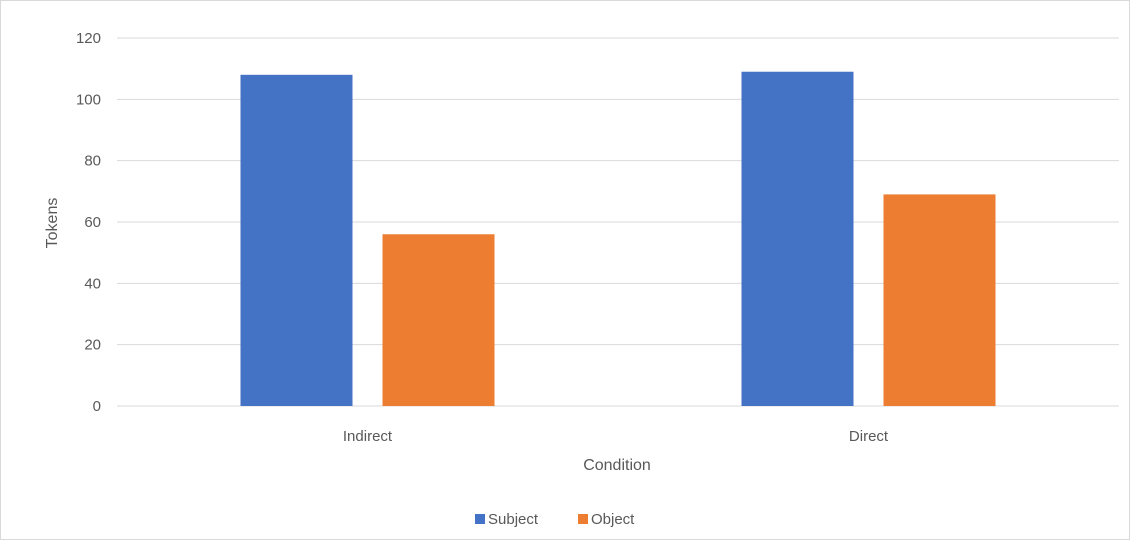 The width and height of the screenshot is (1130, 540). Describe the element at coordinates (583, 519) in the screenshot. I see `legend-swatch-object` at that location.